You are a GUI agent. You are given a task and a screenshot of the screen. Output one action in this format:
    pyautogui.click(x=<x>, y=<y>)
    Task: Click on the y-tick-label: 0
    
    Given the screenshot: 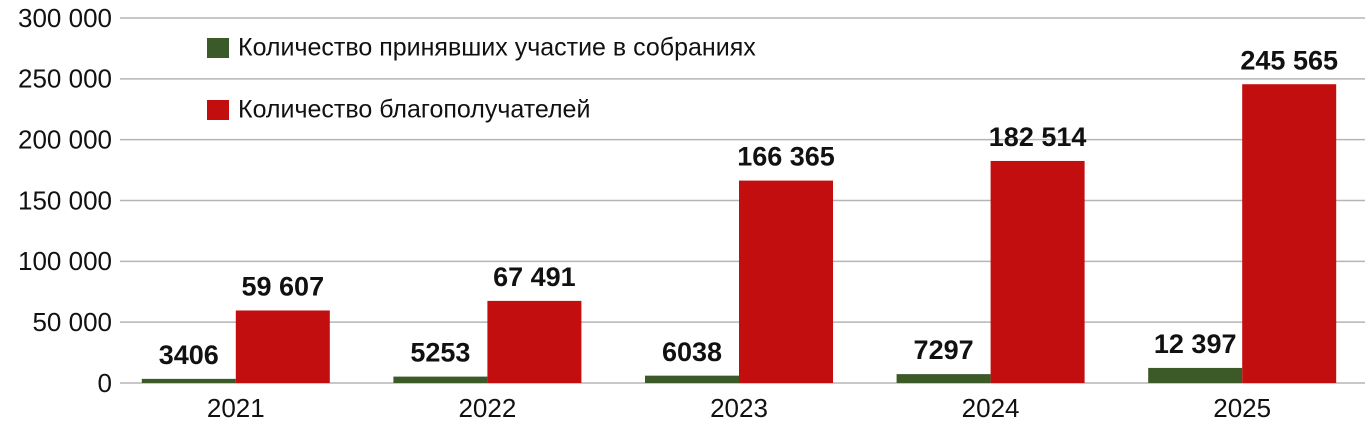 What is the action you would take?
    pyautogui.click(x=105, y=383)
    